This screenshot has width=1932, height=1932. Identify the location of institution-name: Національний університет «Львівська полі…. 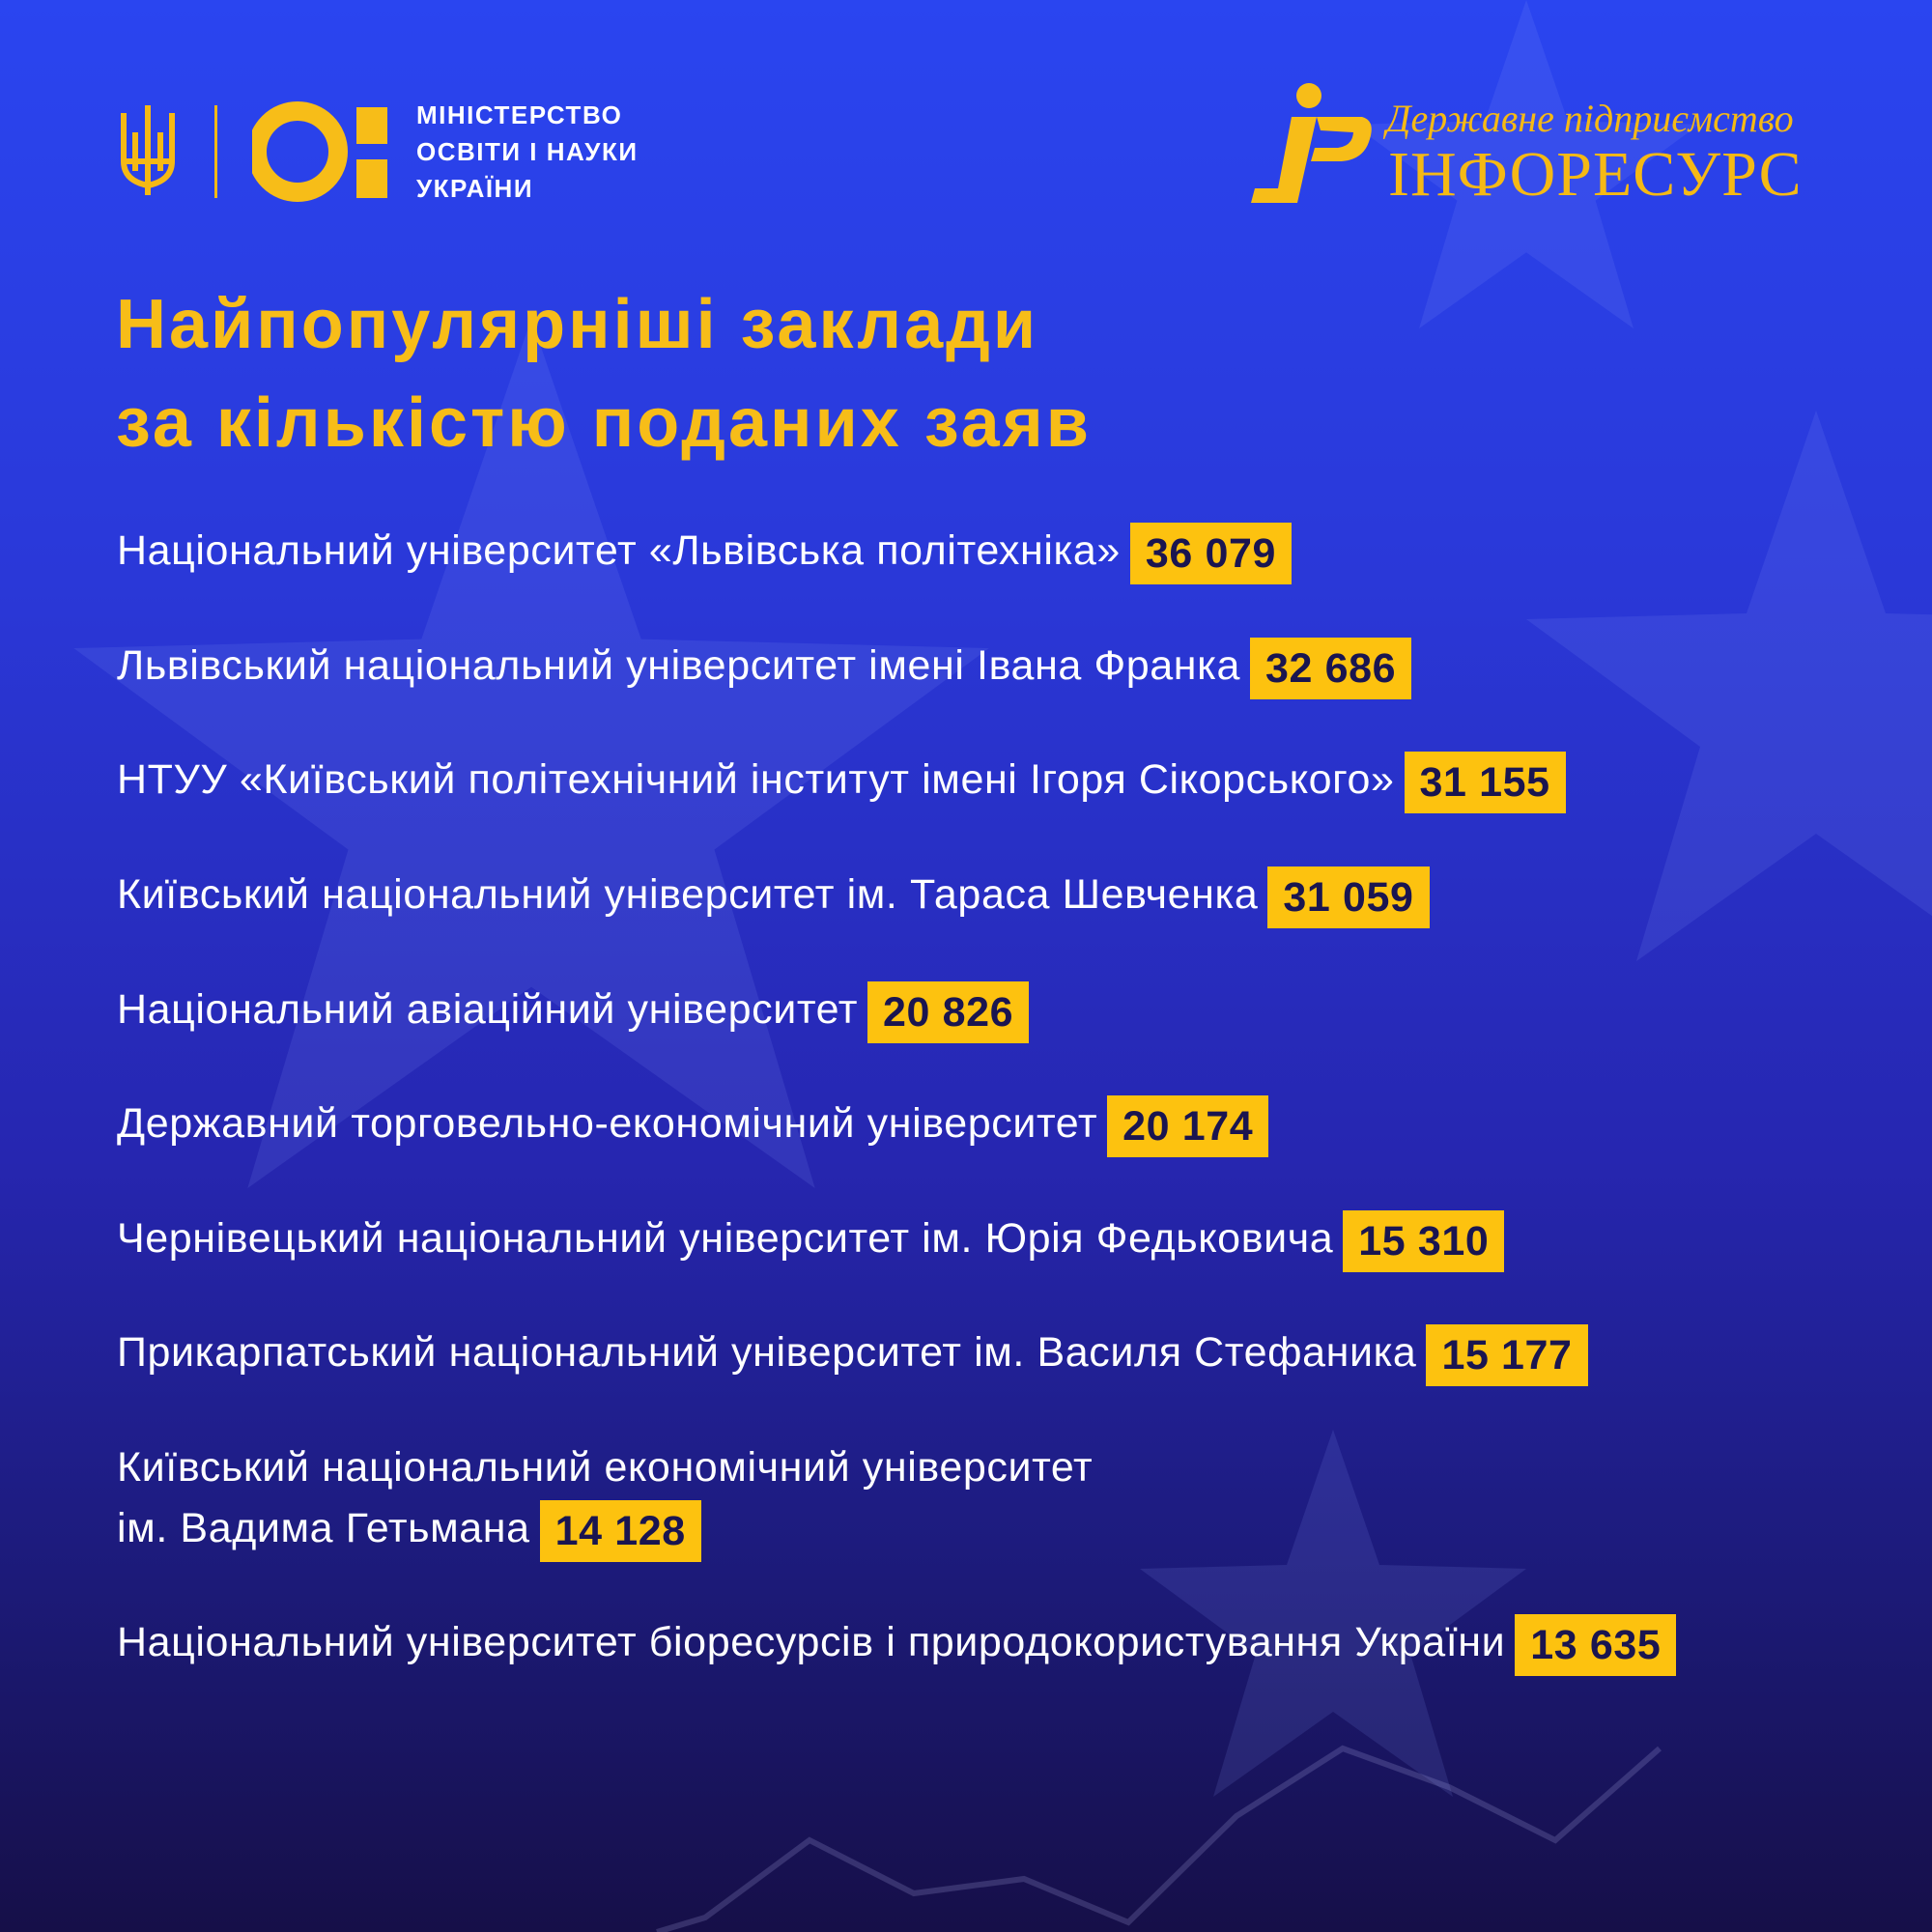
(619, 550).